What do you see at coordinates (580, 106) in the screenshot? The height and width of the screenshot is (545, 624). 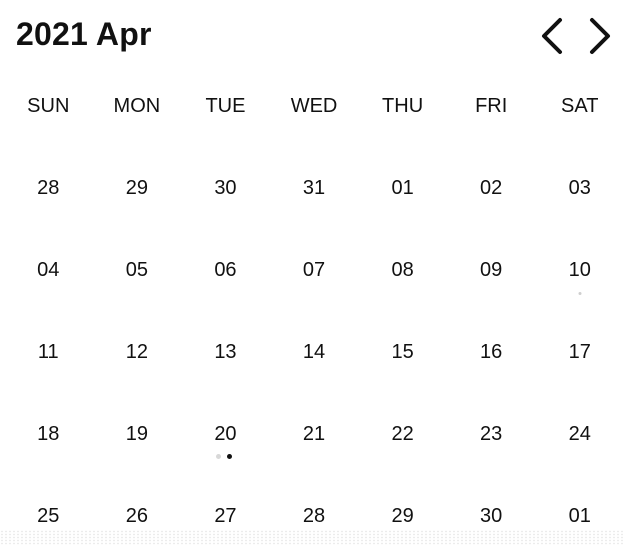 I see `weekday-sat: SAT` at bounding box center [580, 106].